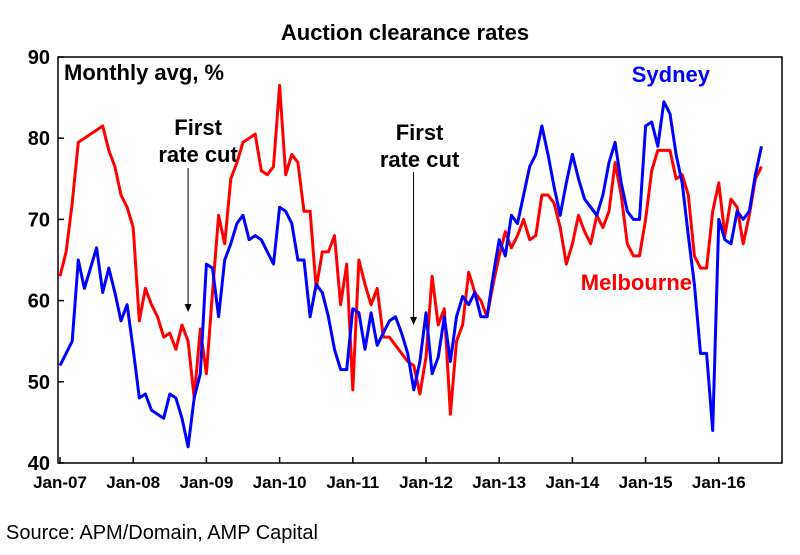 Image resolution: width=800 pixels, height=555 pixels. Describe the element at coordinates (646, 482) in the screenshot. I see `x-tick-label: Jan-15` at that location.